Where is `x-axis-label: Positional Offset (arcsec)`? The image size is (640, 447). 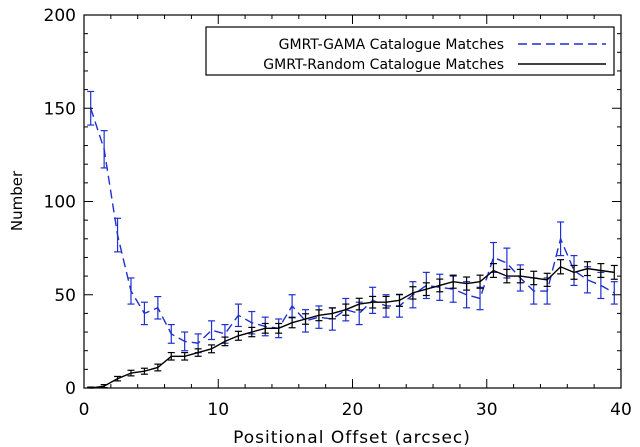
x-axis-label: Positional Offset (arcsec) is located at coordinates (352, 437).